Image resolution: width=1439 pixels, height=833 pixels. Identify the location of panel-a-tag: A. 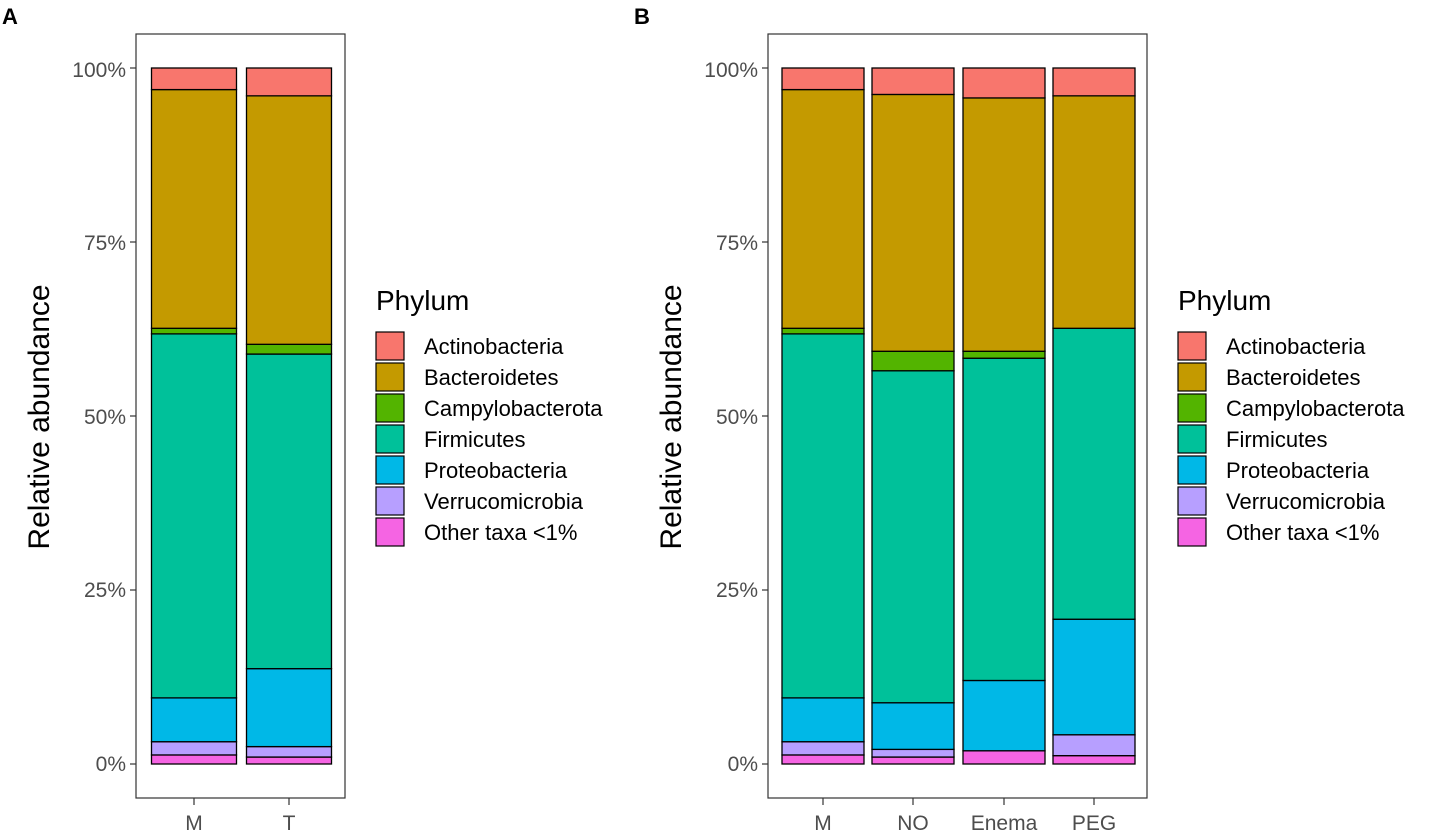
(10, 16).